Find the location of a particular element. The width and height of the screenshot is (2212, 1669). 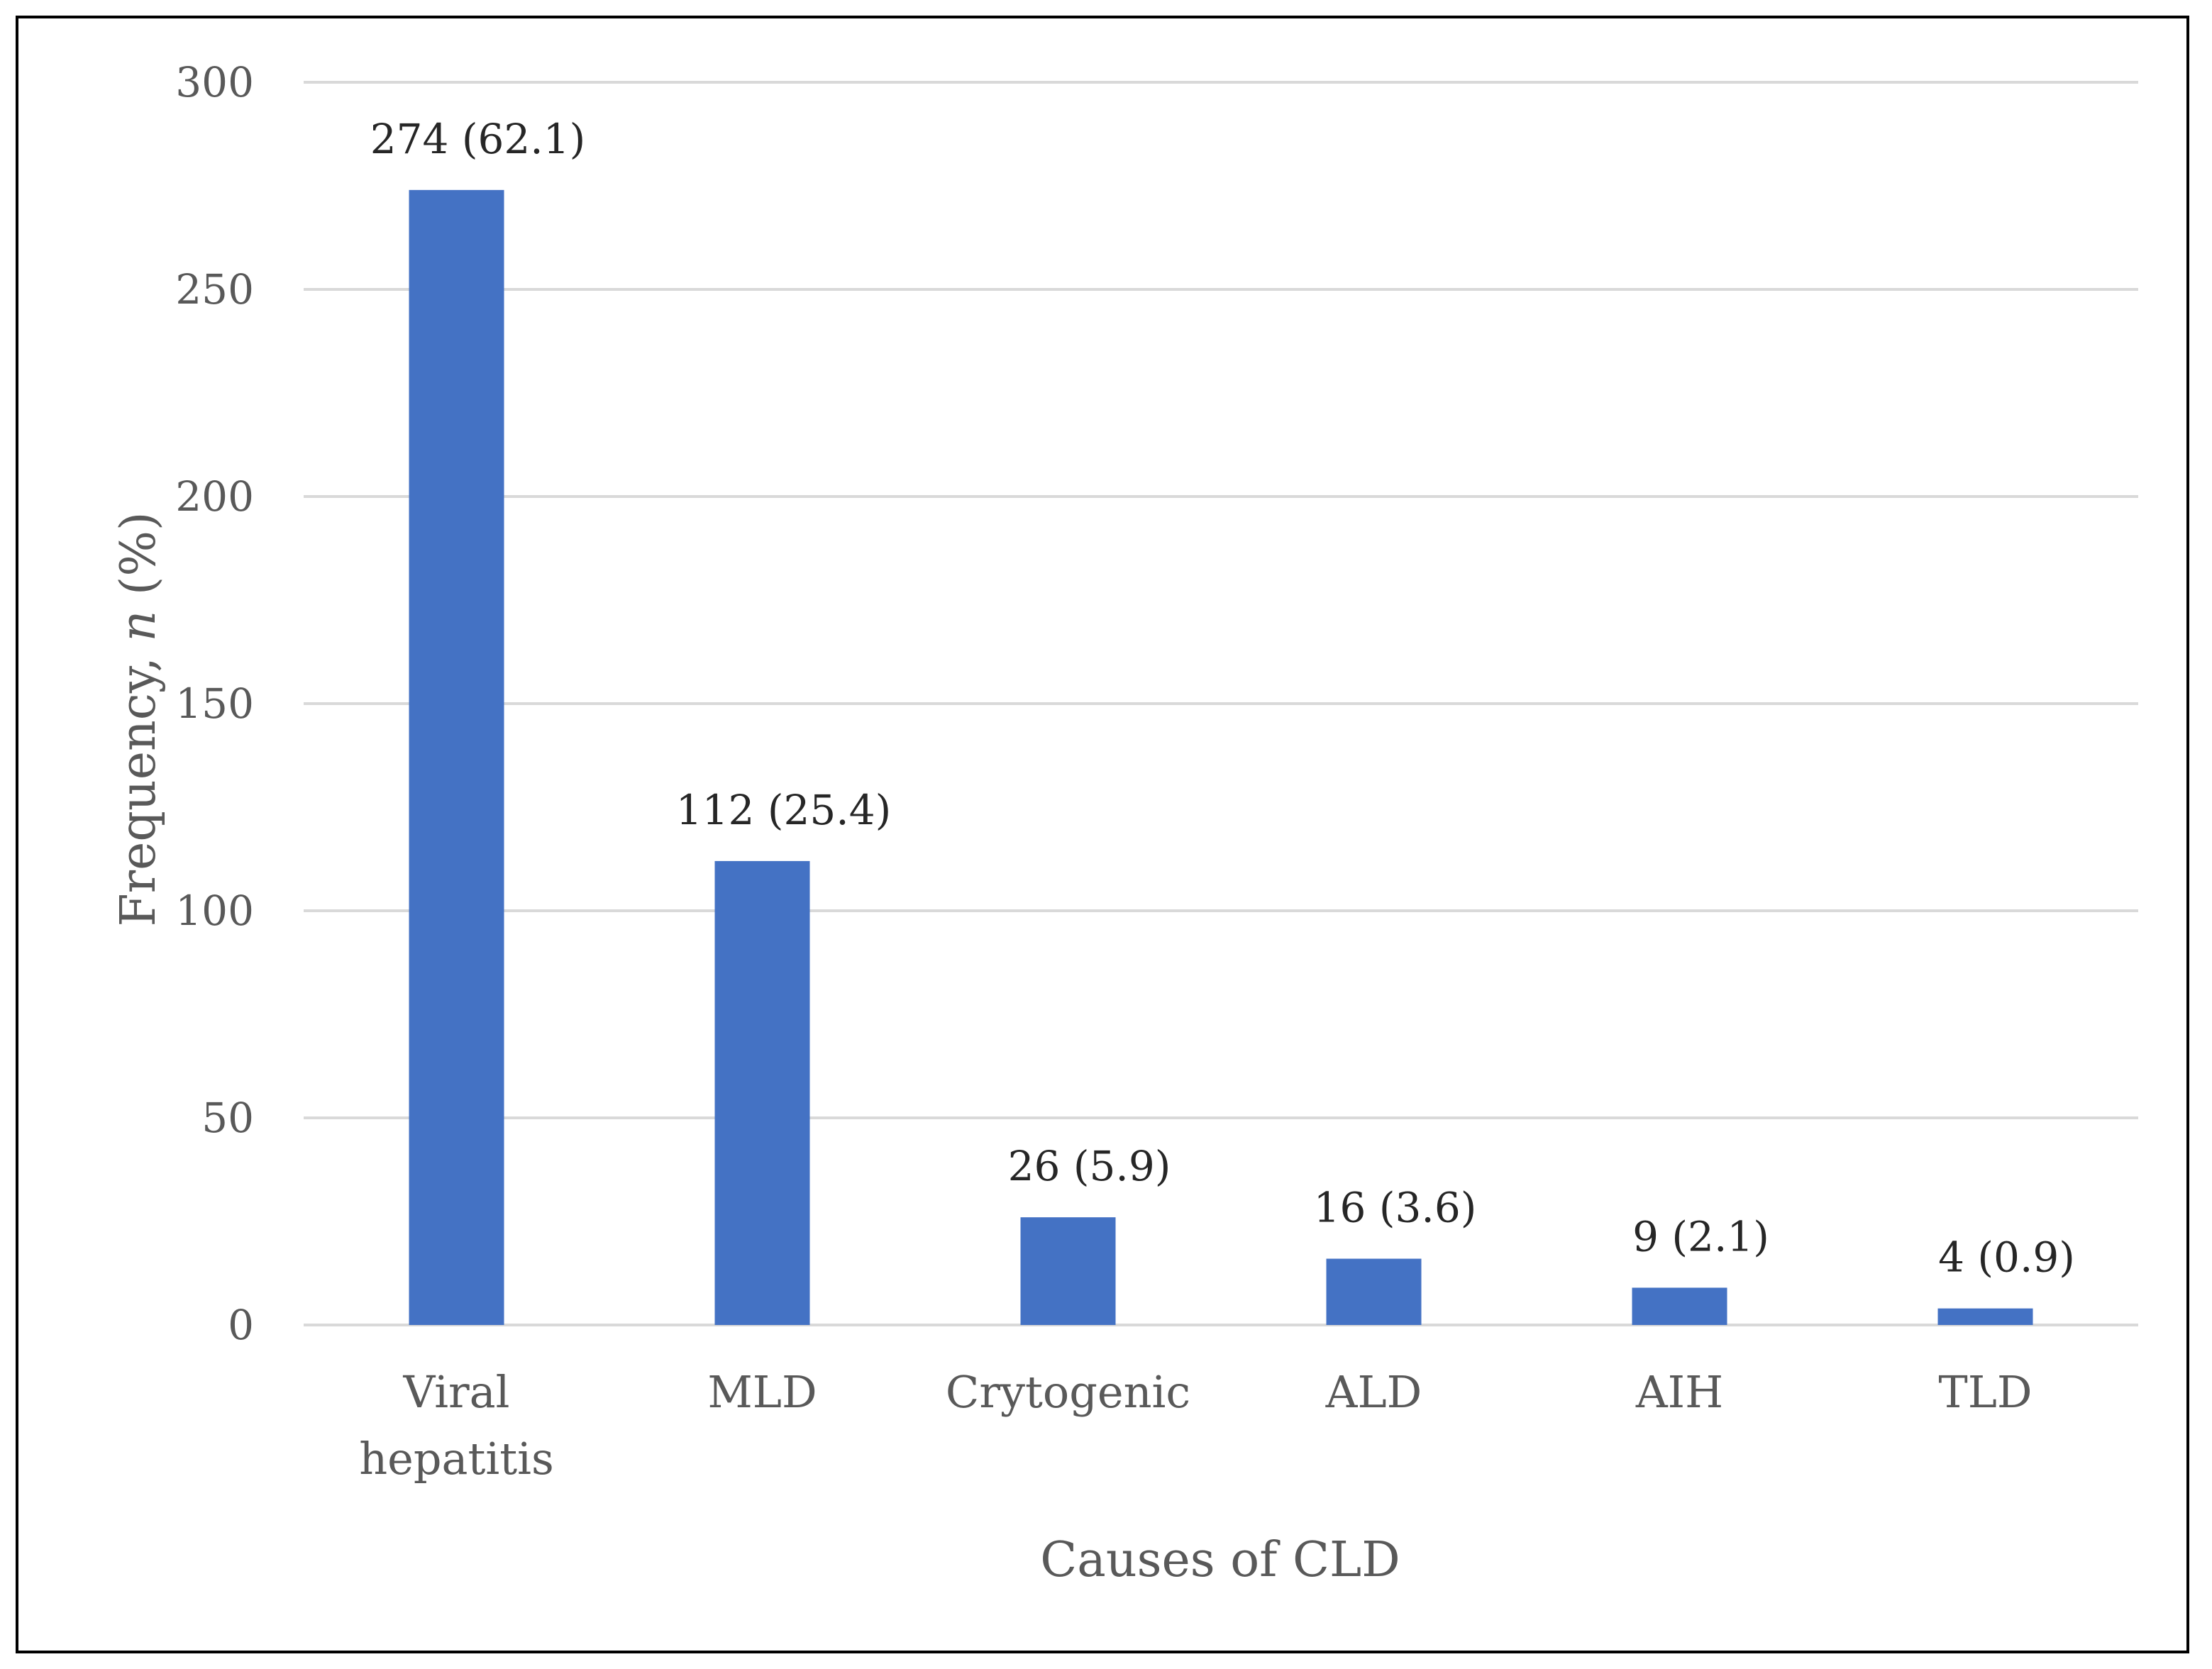

category-labels: Viral hepatitis MLD Crytogenic ALD AIH TLD is located at coordinates (1195, 1425).